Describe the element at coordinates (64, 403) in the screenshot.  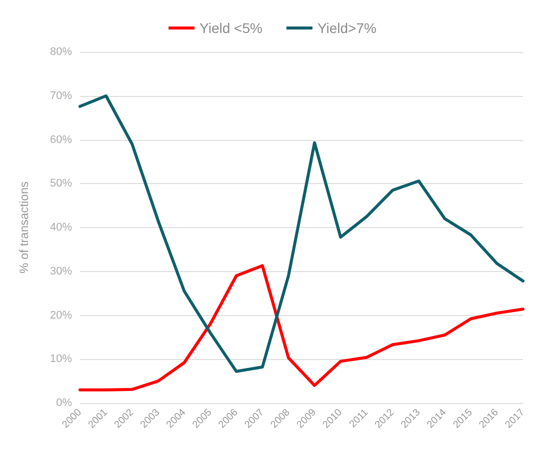
I see `y-tick-label: 0%` at that location.